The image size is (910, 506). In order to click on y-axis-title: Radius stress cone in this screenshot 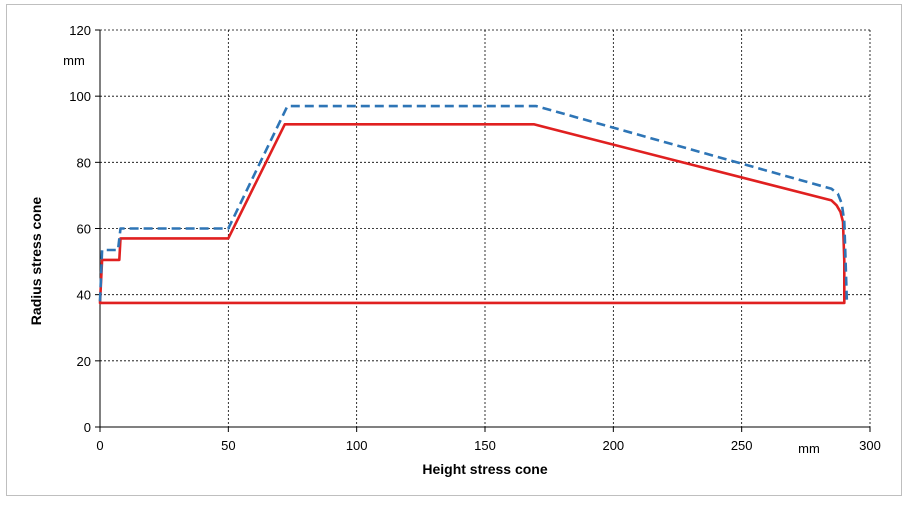, I will do `click(36, 261)`.